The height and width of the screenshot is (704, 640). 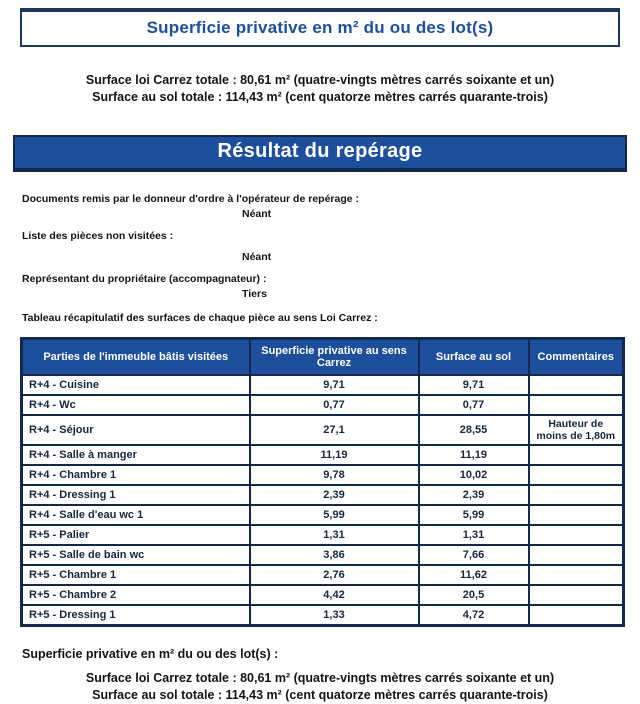 What do you see at coordinates (473, 455) in the screenshot?
I see `cell-sol: 11,19` at bounding box center [473, 455].